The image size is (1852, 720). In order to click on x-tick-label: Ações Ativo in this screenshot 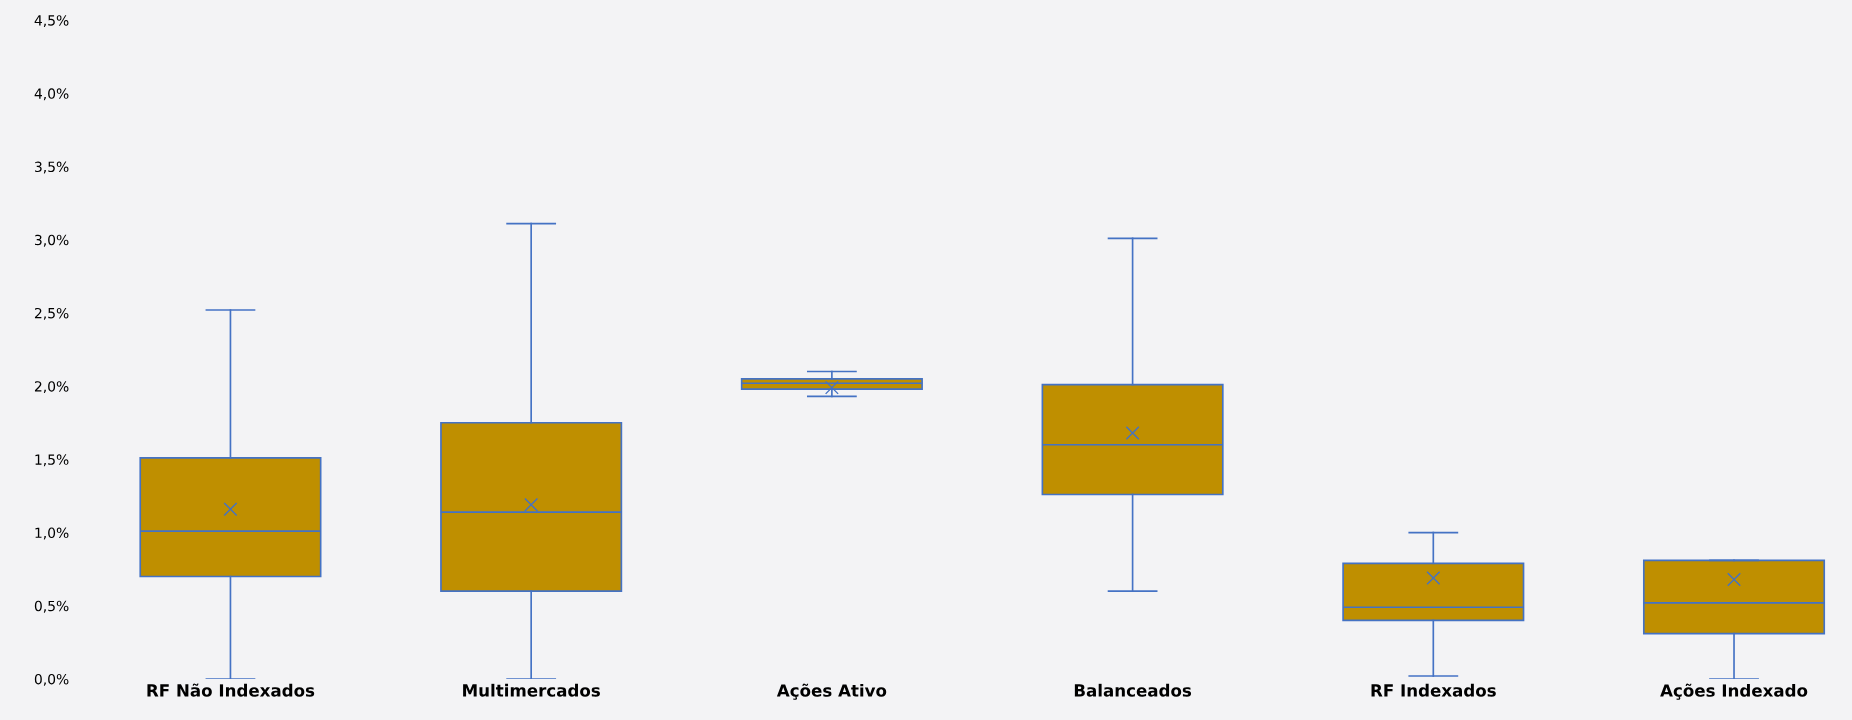, I will do `click(831, 691)`.